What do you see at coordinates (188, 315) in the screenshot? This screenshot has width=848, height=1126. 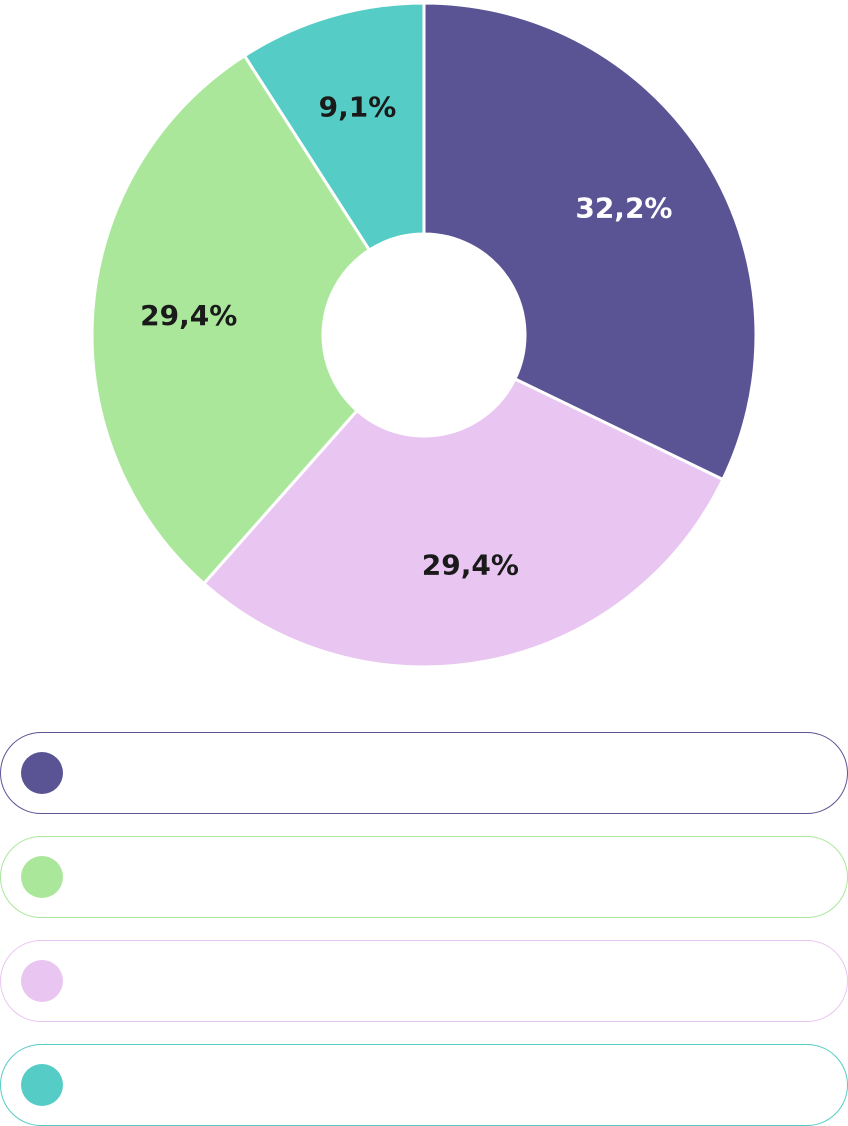 I see `slice-label-2: 29,4%` at bounding box center [188, 315].